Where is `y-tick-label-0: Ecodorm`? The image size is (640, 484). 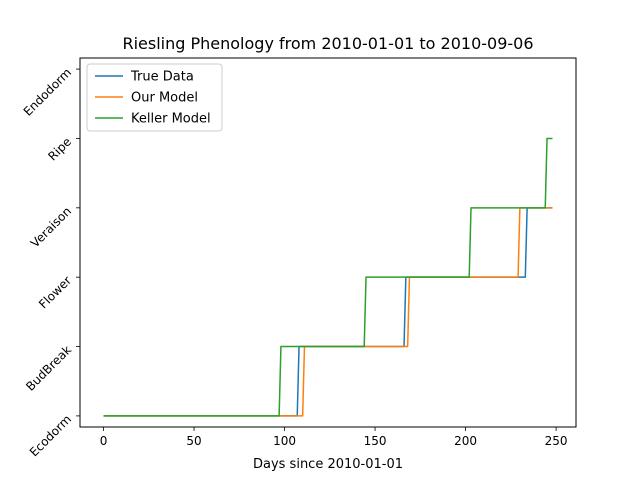
y-tick-label-0: Ecodorm is located at coordinates (50, 435).